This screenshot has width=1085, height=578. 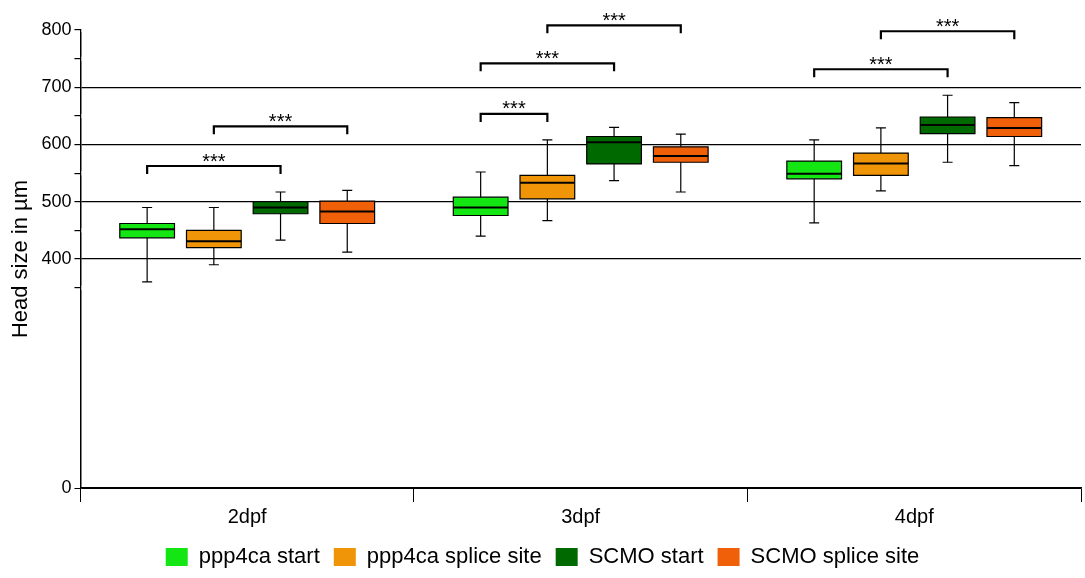 What do you see at coordinates (646, 556) in the screenshot?
I see `legend-label: SCMO start` at bounding box center [646, 556].